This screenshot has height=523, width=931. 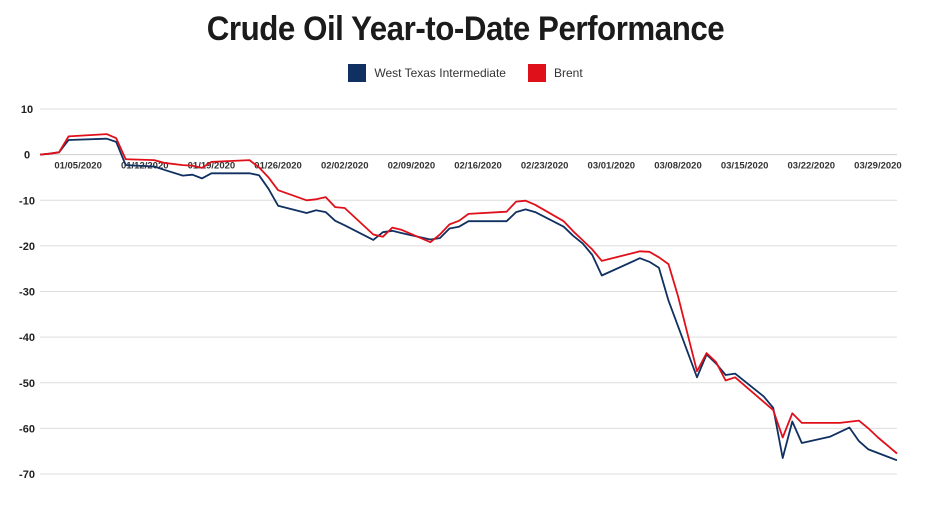 I want to click on legend-swatch-wti, so click(x=357, y=73).